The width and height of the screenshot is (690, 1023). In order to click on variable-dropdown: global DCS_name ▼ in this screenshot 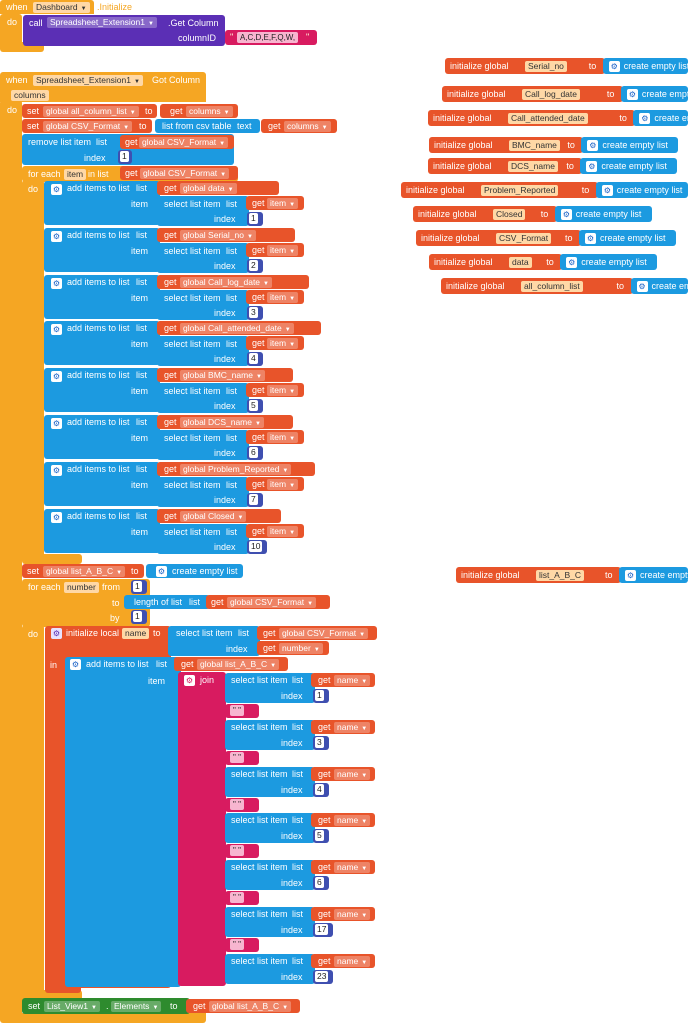, I will do `click(222, 422)`.